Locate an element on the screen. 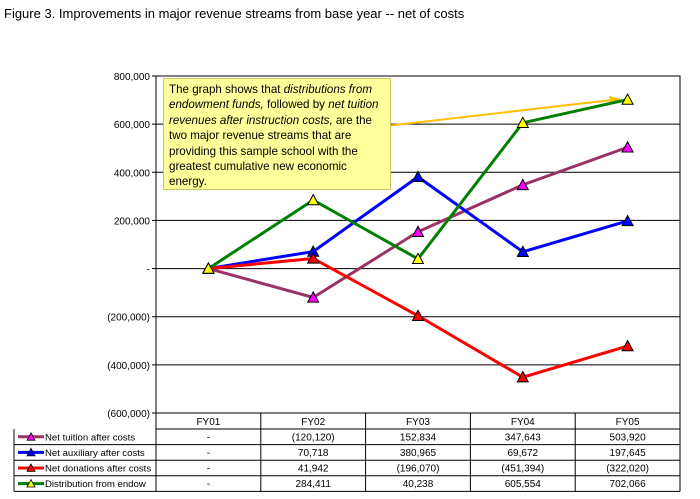  x-category-label: FY02 is located at coordinates (313, 422).